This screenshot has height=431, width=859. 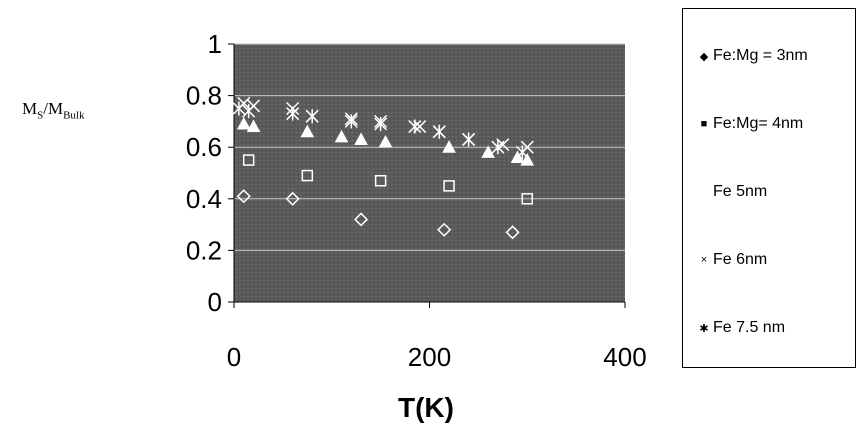 I want to click on star-icon: ✱, so click(x=704, y=328).